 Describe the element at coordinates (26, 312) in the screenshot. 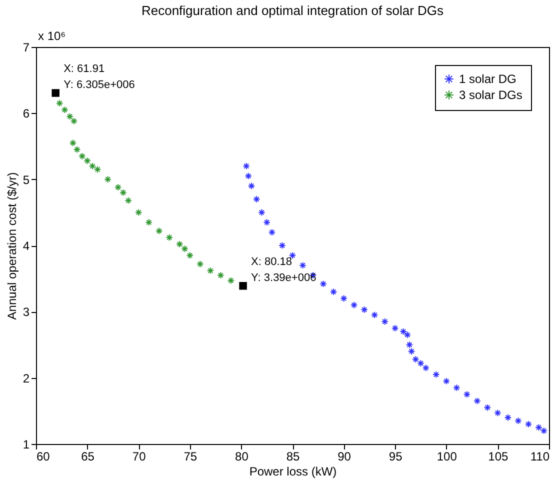

I see `y-tick-label: 3` at that location.